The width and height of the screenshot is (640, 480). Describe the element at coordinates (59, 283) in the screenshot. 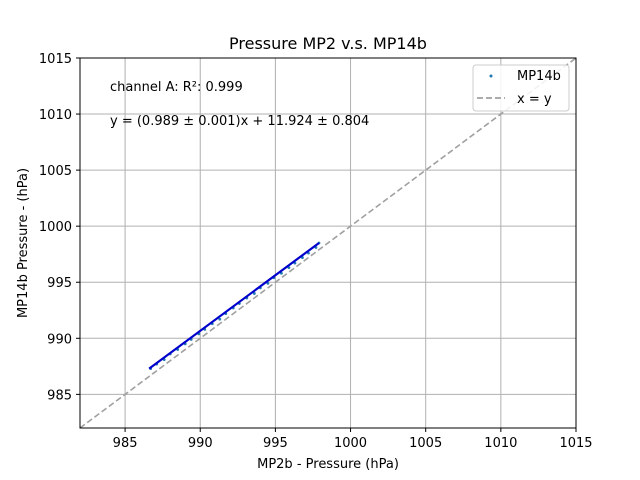

I see `y-tick-label: 995` at that location.